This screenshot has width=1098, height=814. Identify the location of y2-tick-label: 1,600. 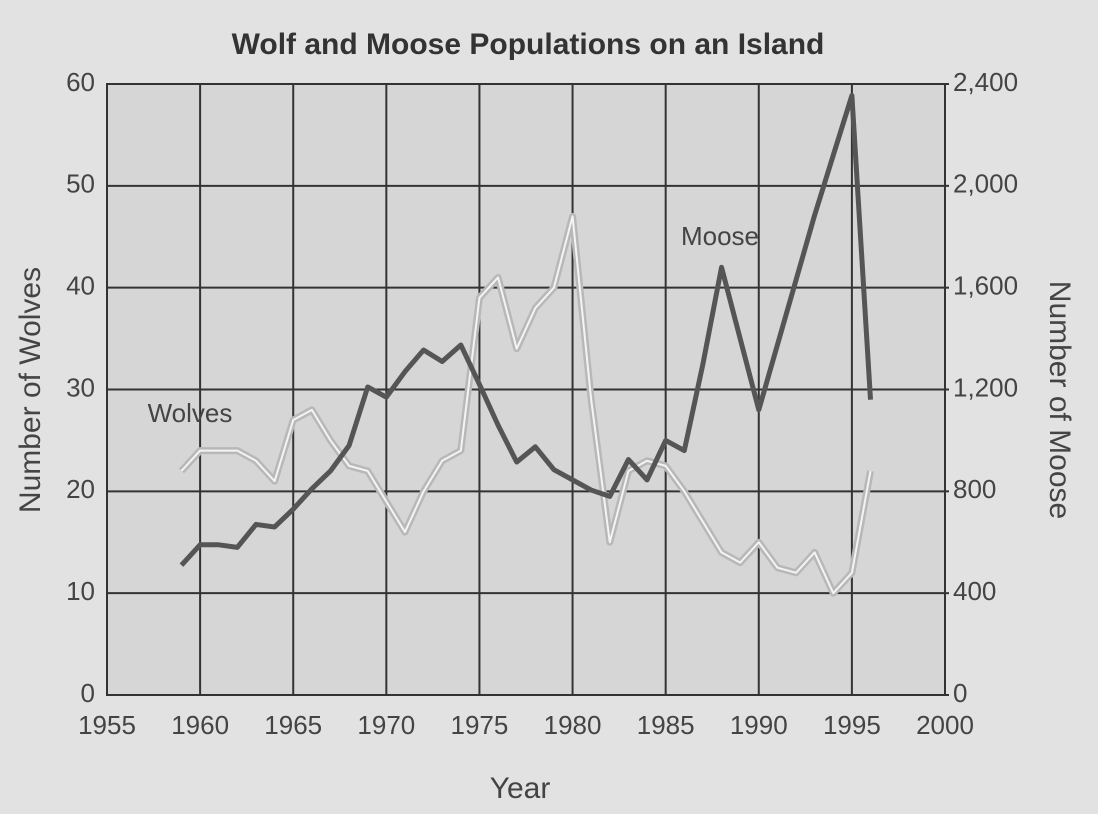
(985, 286).